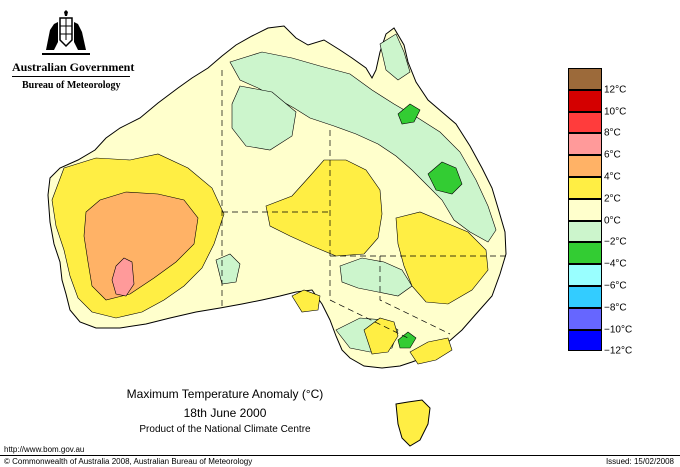 The image size is (680, 467). Describe the element at coordinates (615, 90) in the screenshot. I see `legend-label: 12°C` at that location.